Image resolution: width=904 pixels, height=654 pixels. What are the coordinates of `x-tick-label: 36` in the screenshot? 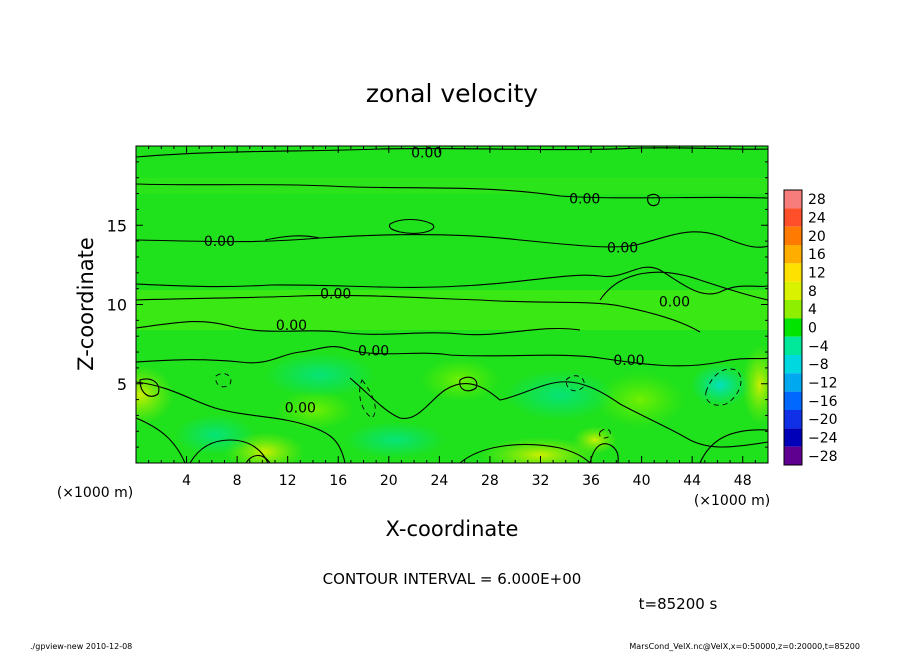 It's located at (591, 481).